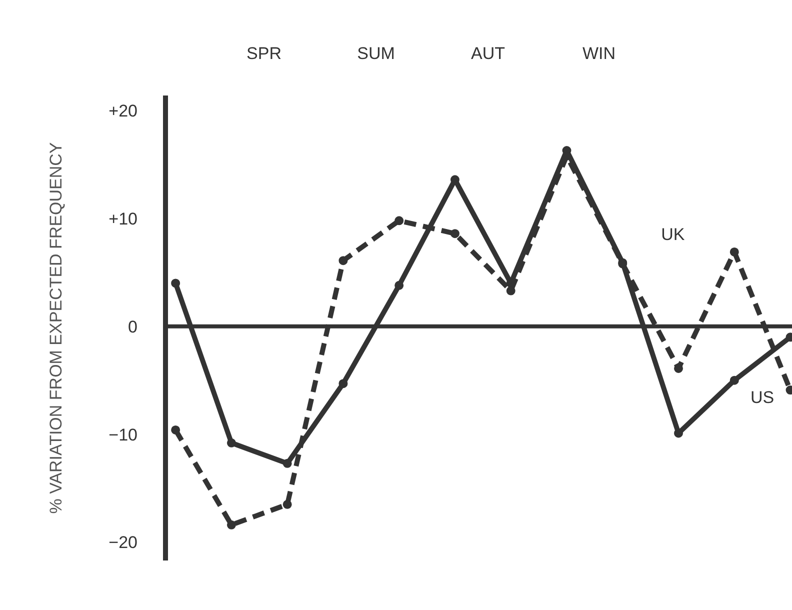 The height and width of the screenshot is (610, 792). Describe the element at coordinates (56, 328) in the screenshot. I see `y-axis-title: % VARIATION FROM EXPECTED FREQUENCY` at that location.